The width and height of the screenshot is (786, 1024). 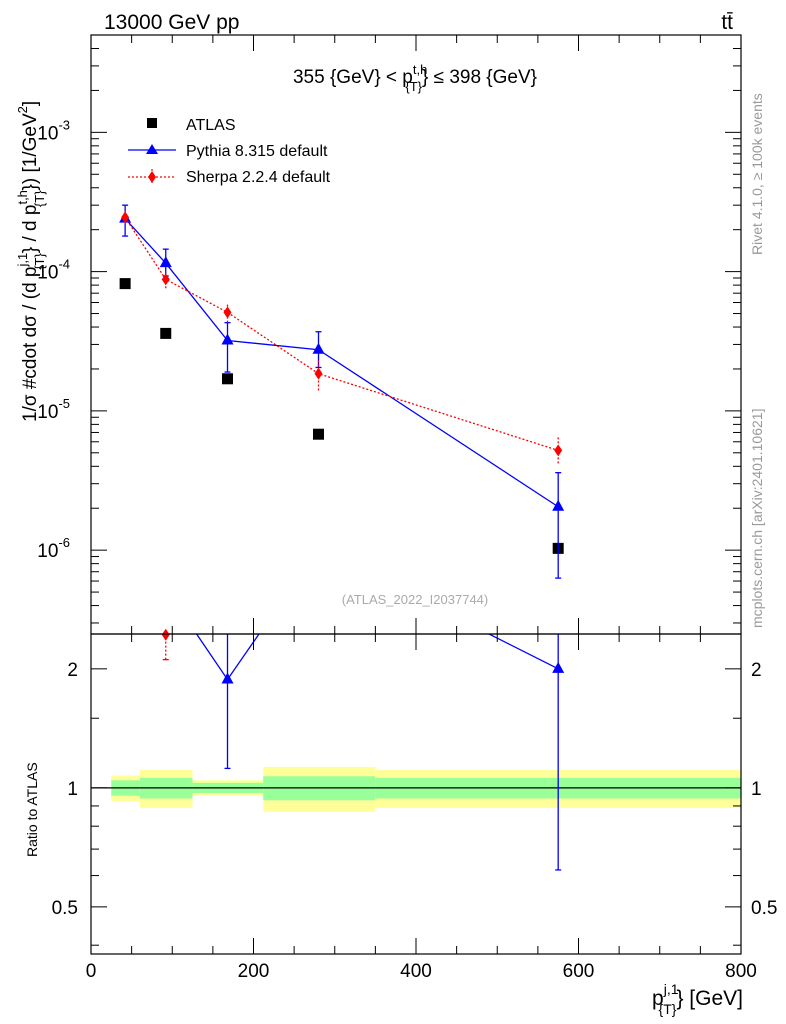 I want to click on main-title: 355 {GeV} < pt,h {T}} ≤ 398 {GeV}, so click(x=415, y=78).